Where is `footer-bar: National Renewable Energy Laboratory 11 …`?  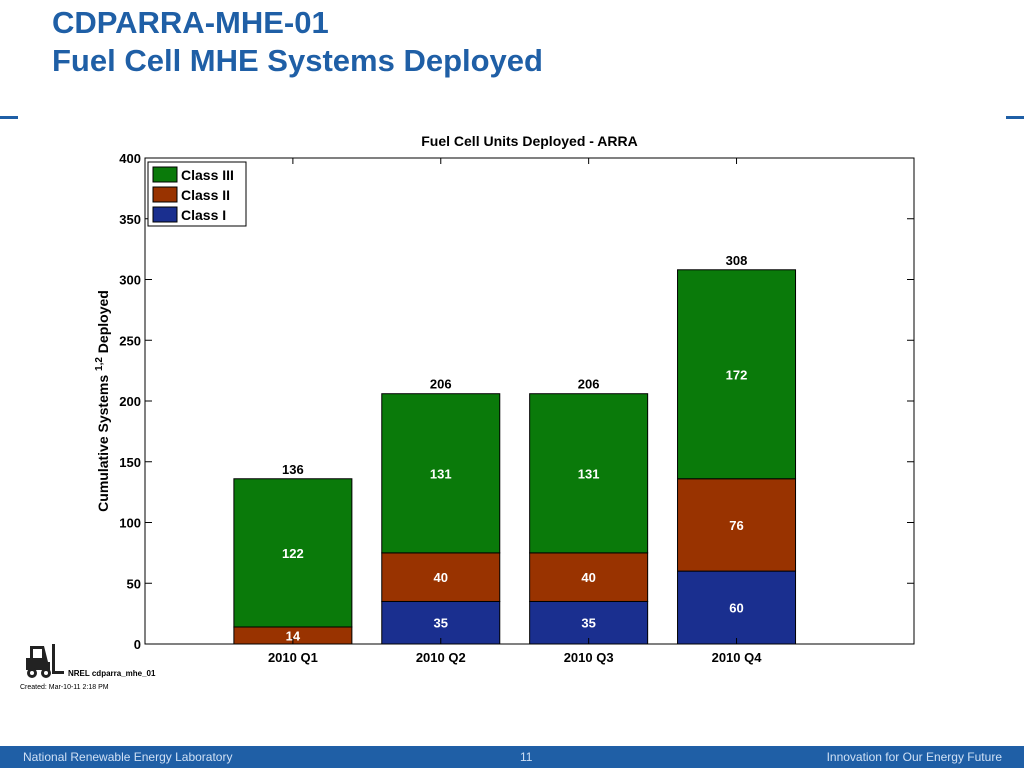 footer-bar: National Renewable Energy Laboratory 11 … is located at coordinates (512, 757).